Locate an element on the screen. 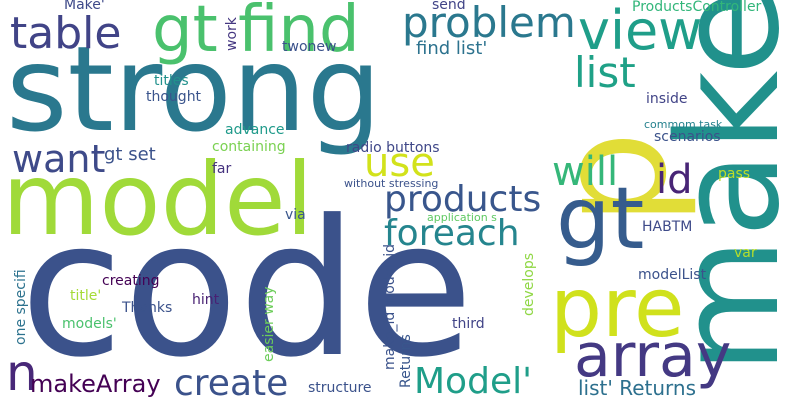  word-want: want is located at coordinates (59, 159).